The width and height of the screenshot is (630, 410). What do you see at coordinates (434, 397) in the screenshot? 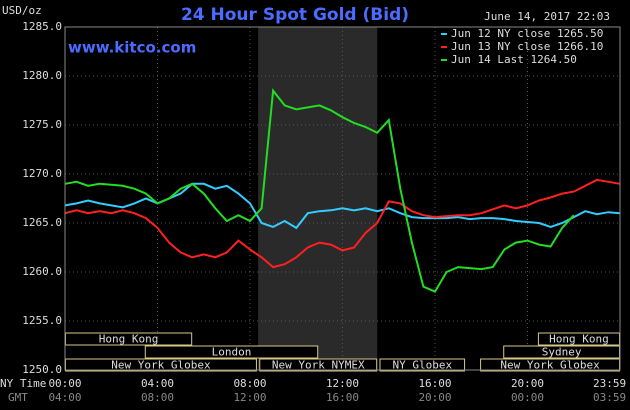
I see `x2-tick-label: 20:00` at bounding box center [434, 397].